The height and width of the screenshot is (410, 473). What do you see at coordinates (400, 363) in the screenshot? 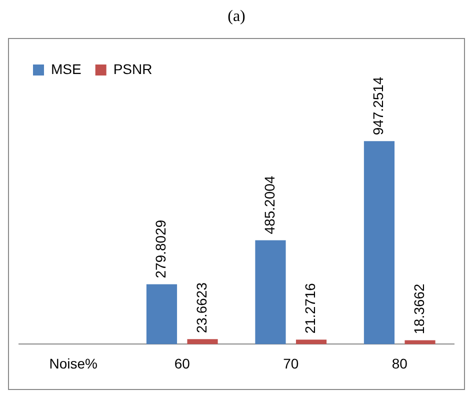
I see `x-tick-label: 80` at bounding box center [400, 363].